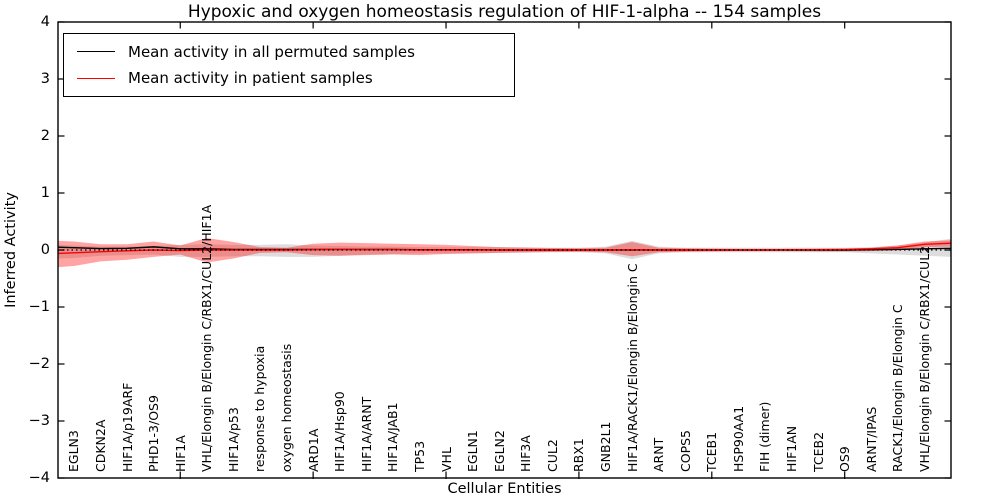 This screenshot has width=1000, height=500. I want to click on x-category-label: OS9, so click(845, 459).